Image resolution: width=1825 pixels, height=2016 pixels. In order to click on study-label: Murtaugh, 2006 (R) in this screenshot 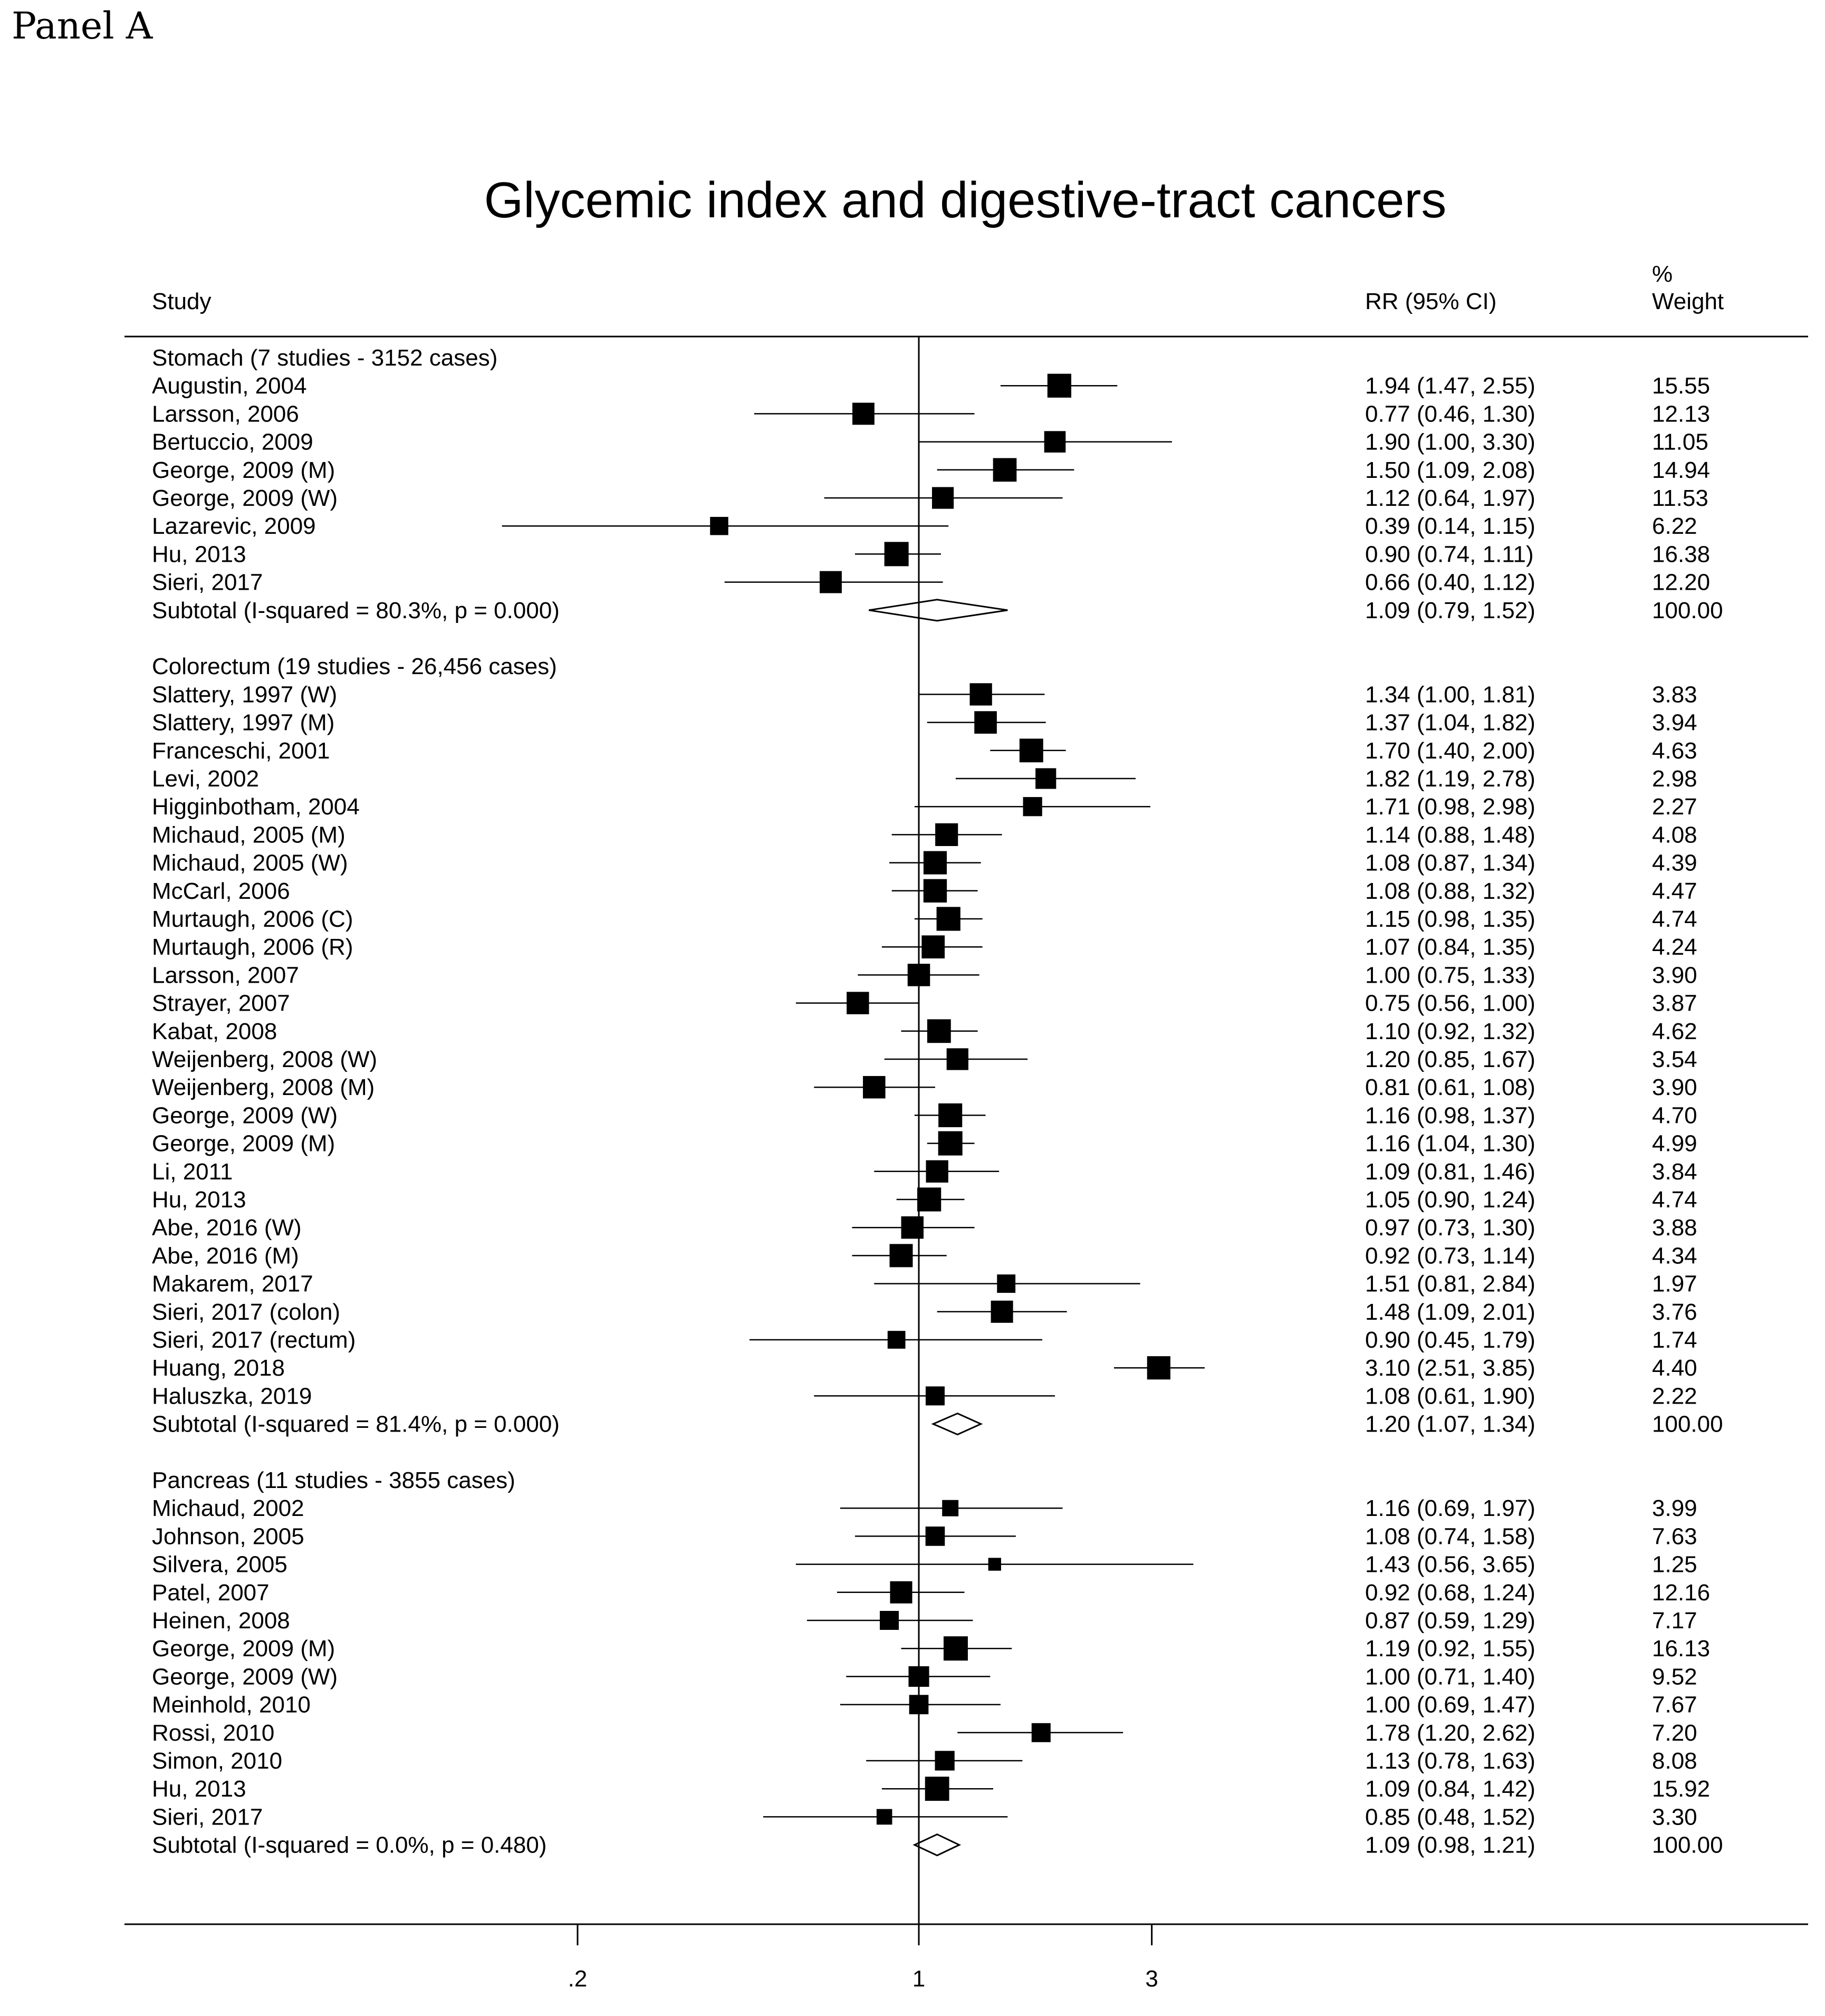, I will do `click(252, 947)`.